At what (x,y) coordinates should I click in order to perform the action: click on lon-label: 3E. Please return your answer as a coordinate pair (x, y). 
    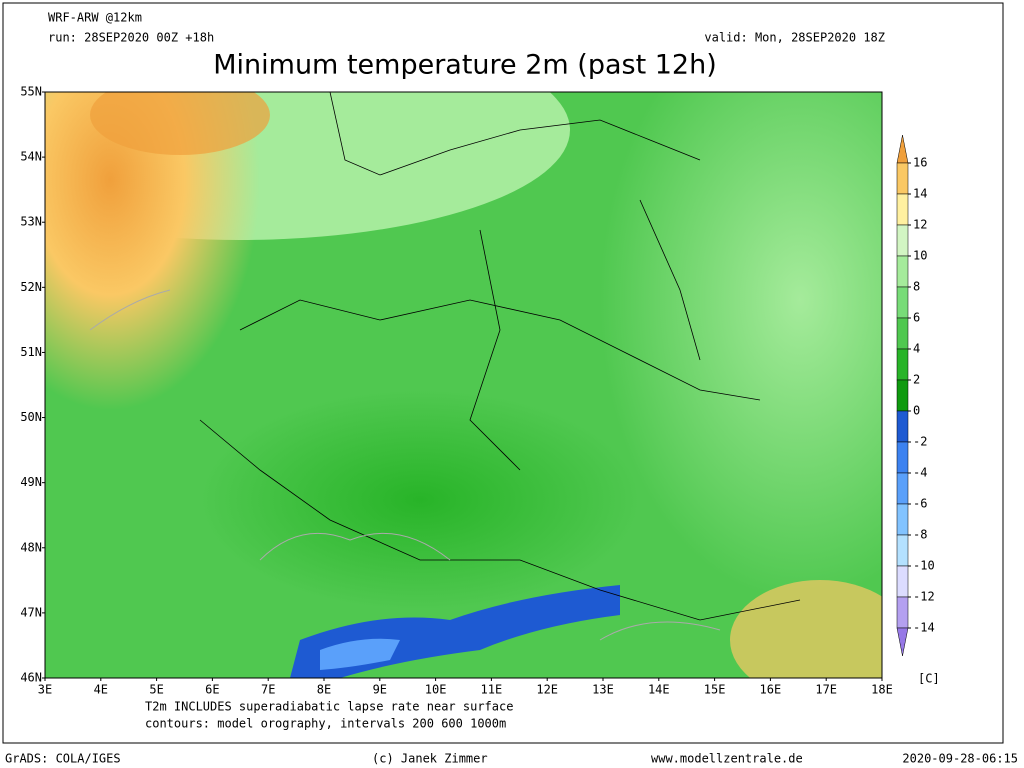
    Looking at the image, I should click on (45, 690).